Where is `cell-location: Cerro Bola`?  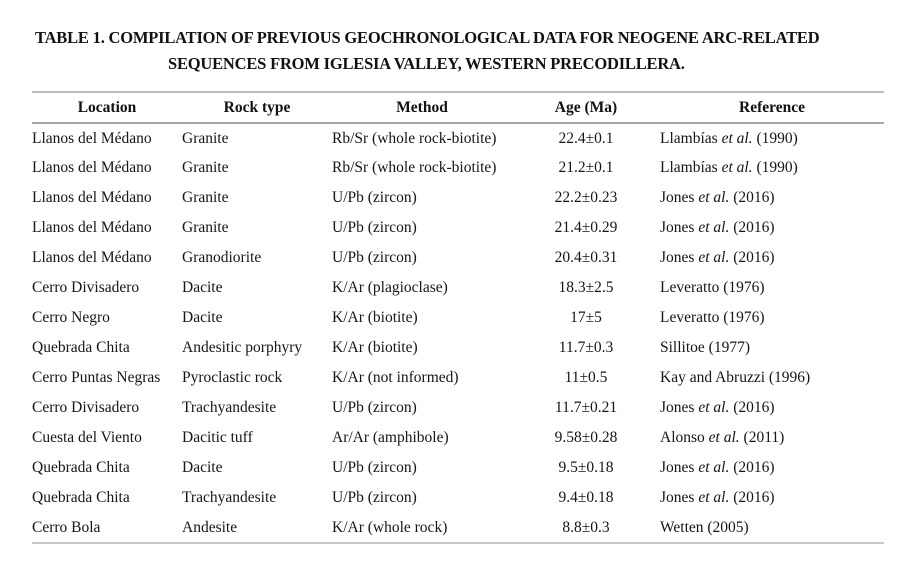
cell-location: Cerro Bola is located at coordinates (66, 527).